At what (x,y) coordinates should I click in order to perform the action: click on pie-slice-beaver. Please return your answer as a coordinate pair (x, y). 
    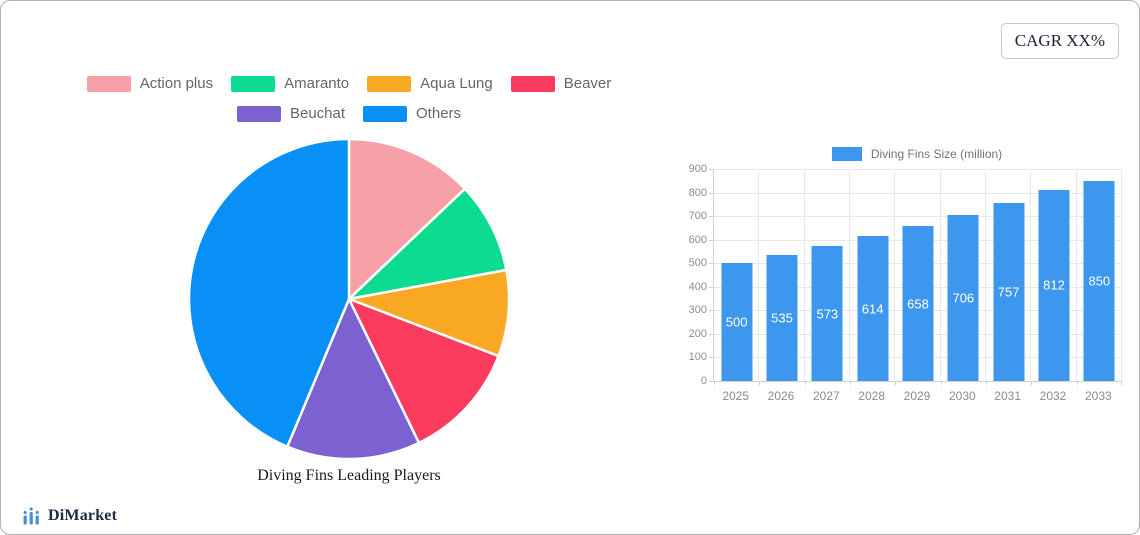
    Looking at the image, I should click on (423, 371).